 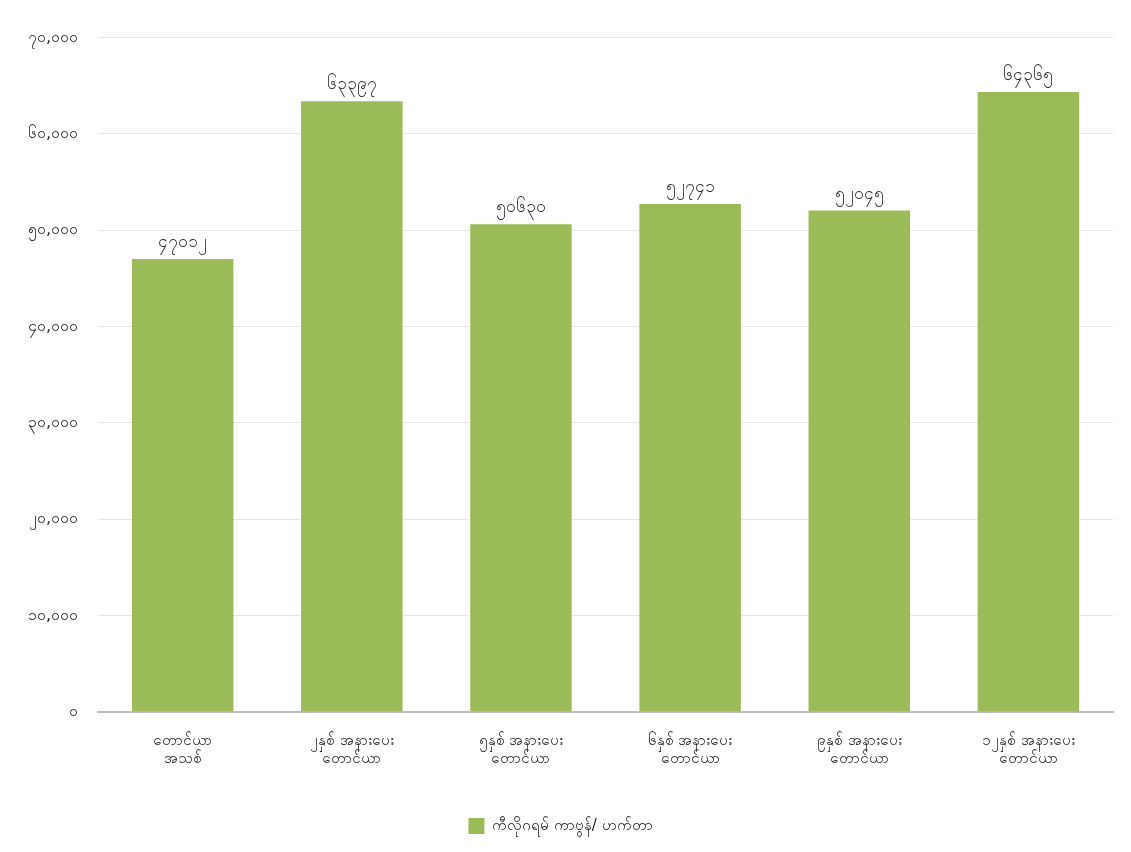 What do you see at coordinates (859, 194) in the screenshot?
I see `data-label: ၅၂၀၄၅` at bounding box center [859, 194].